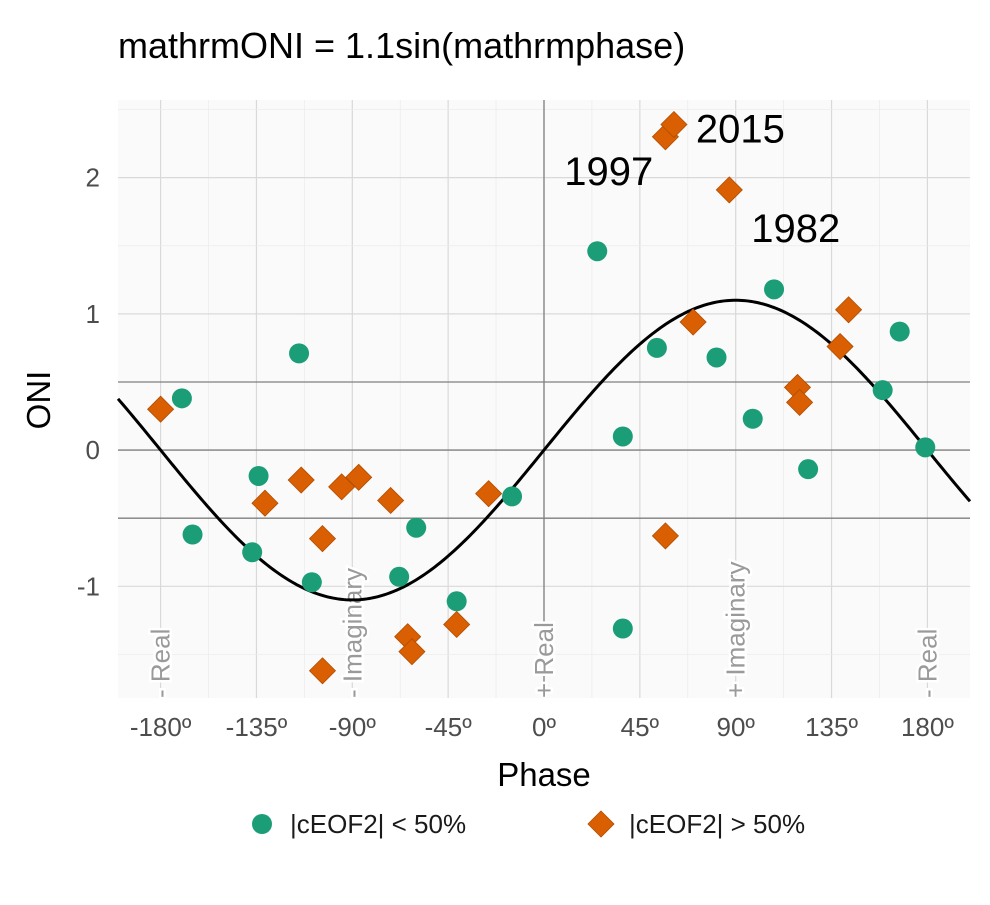  I want to click on phase-label: - Imaginary, so click(352, 633).